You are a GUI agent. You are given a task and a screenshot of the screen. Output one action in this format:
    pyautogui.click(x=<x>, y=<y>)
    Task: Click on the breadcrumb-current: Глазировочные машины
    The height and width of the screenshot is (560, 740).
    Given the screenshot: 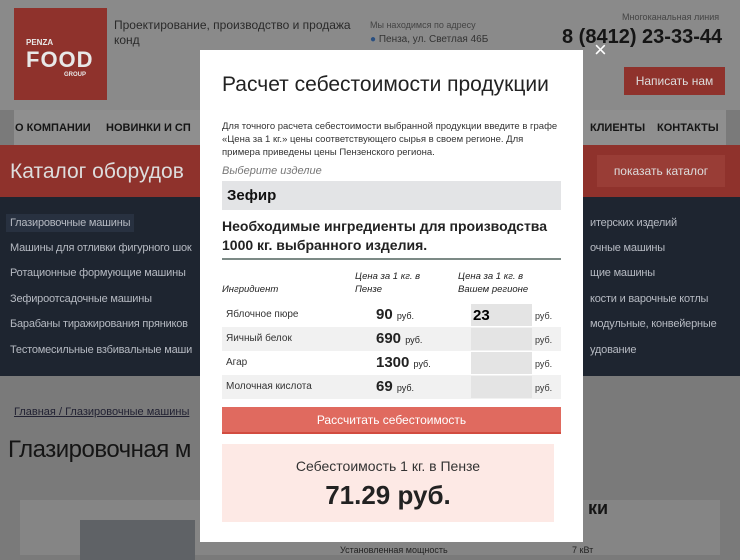 What is the action you would take?
    pyautogui.click(x=127, y=412)
    